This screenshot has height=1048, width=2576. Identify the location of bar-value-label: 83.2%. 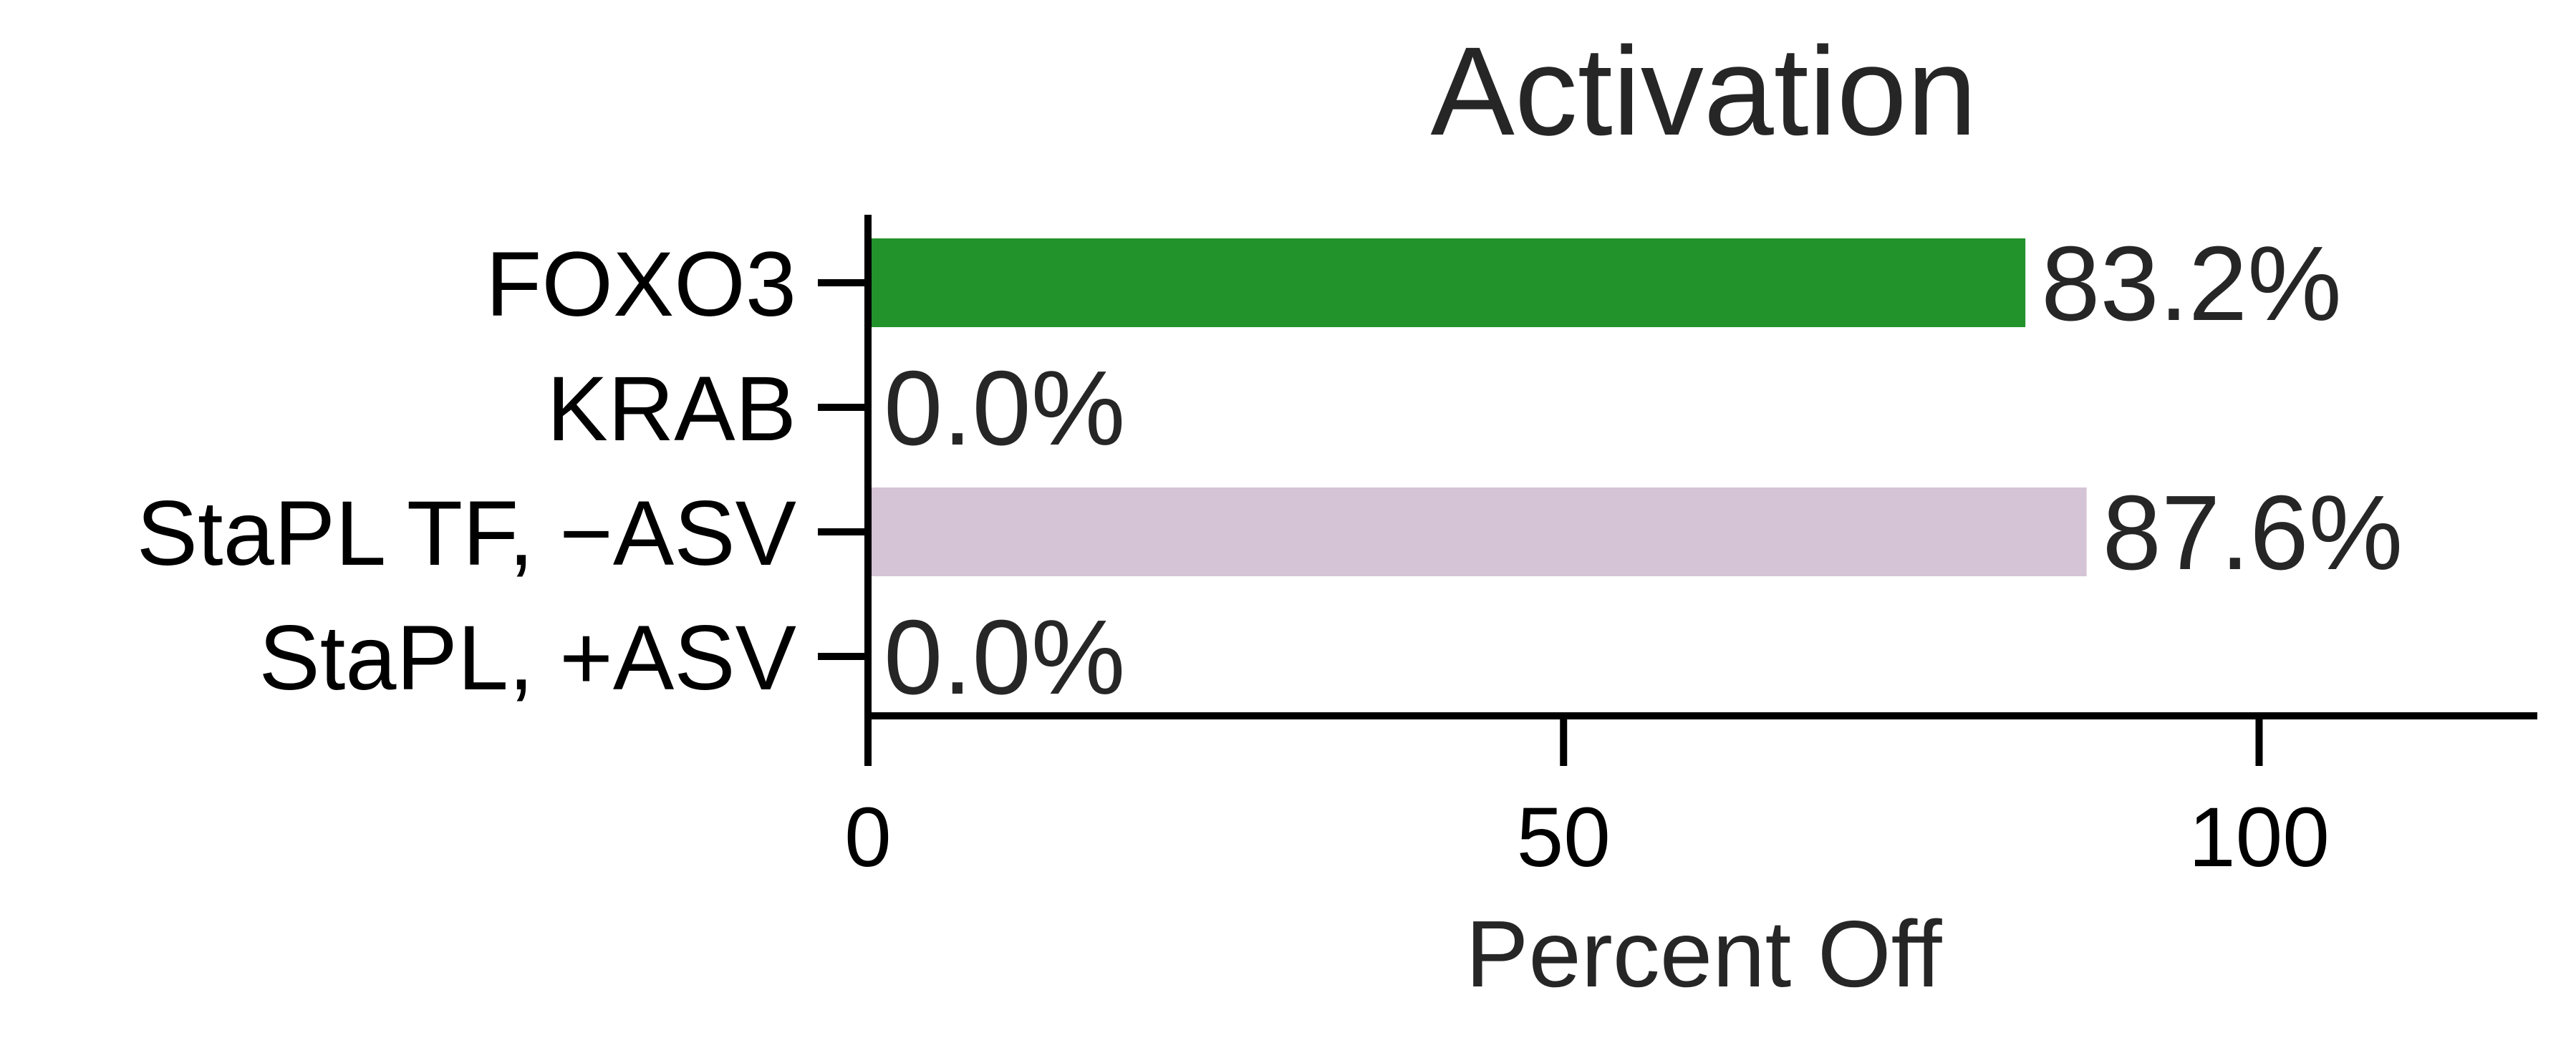
(2191, 284).